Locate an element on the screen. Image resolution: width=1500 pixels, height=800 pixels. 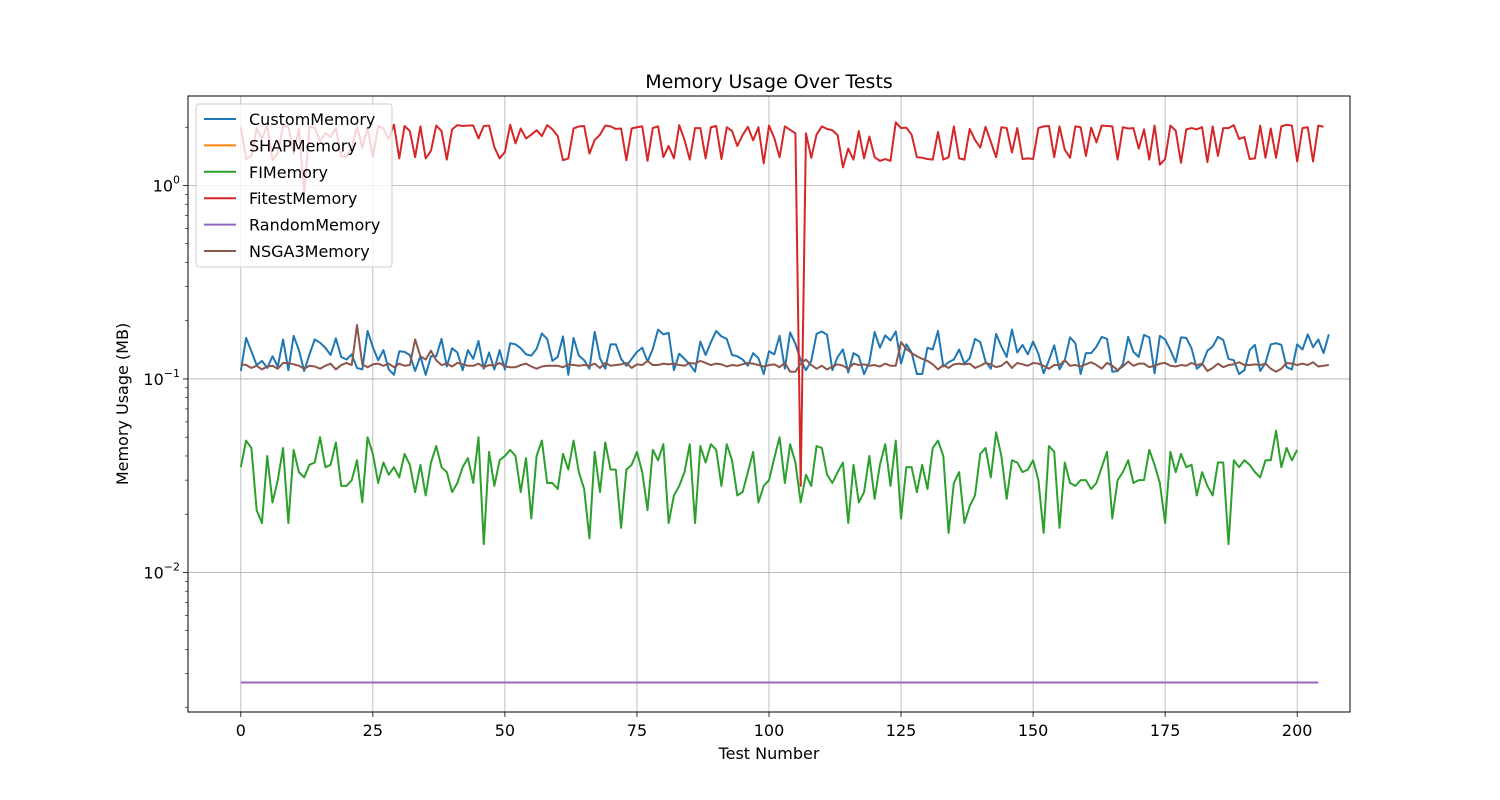
legend-label-fimemory: FIMemory is located at coordinates (288, 172).